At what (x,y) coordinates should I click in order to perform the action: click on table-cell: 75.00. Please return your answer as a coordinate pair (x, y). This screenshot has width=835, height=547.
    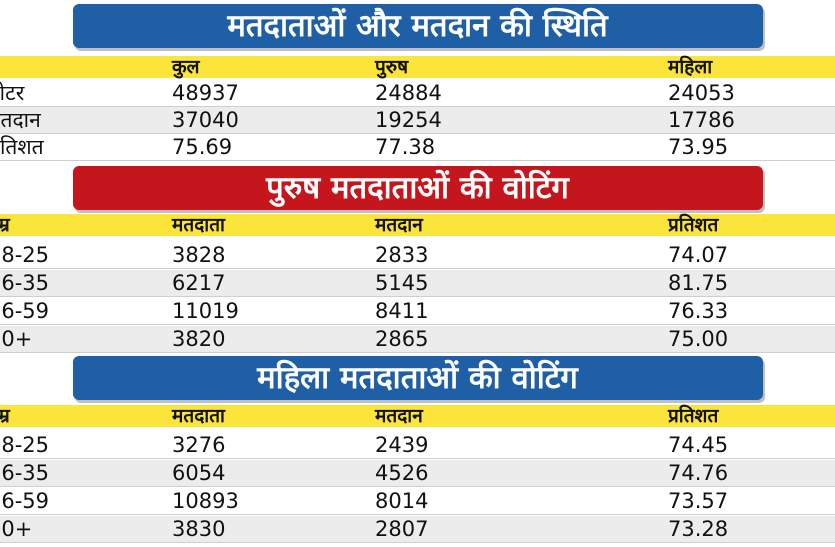
    Looking at the image, I should click on (698, 339).